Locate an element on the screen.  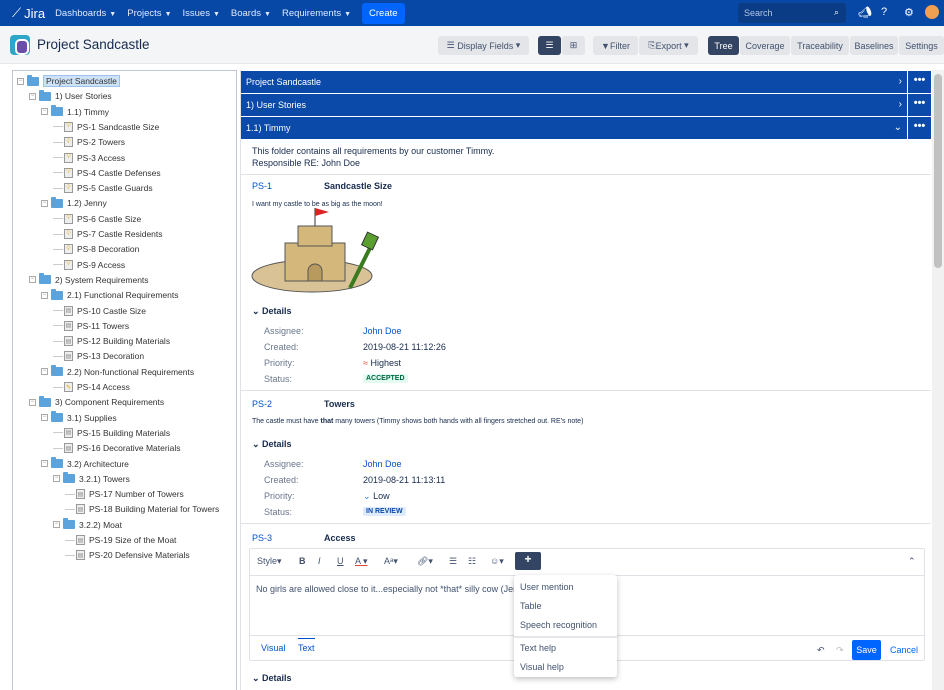
tree-item: 💡︎ PS-9 Access is located at coordinates (89, 265).